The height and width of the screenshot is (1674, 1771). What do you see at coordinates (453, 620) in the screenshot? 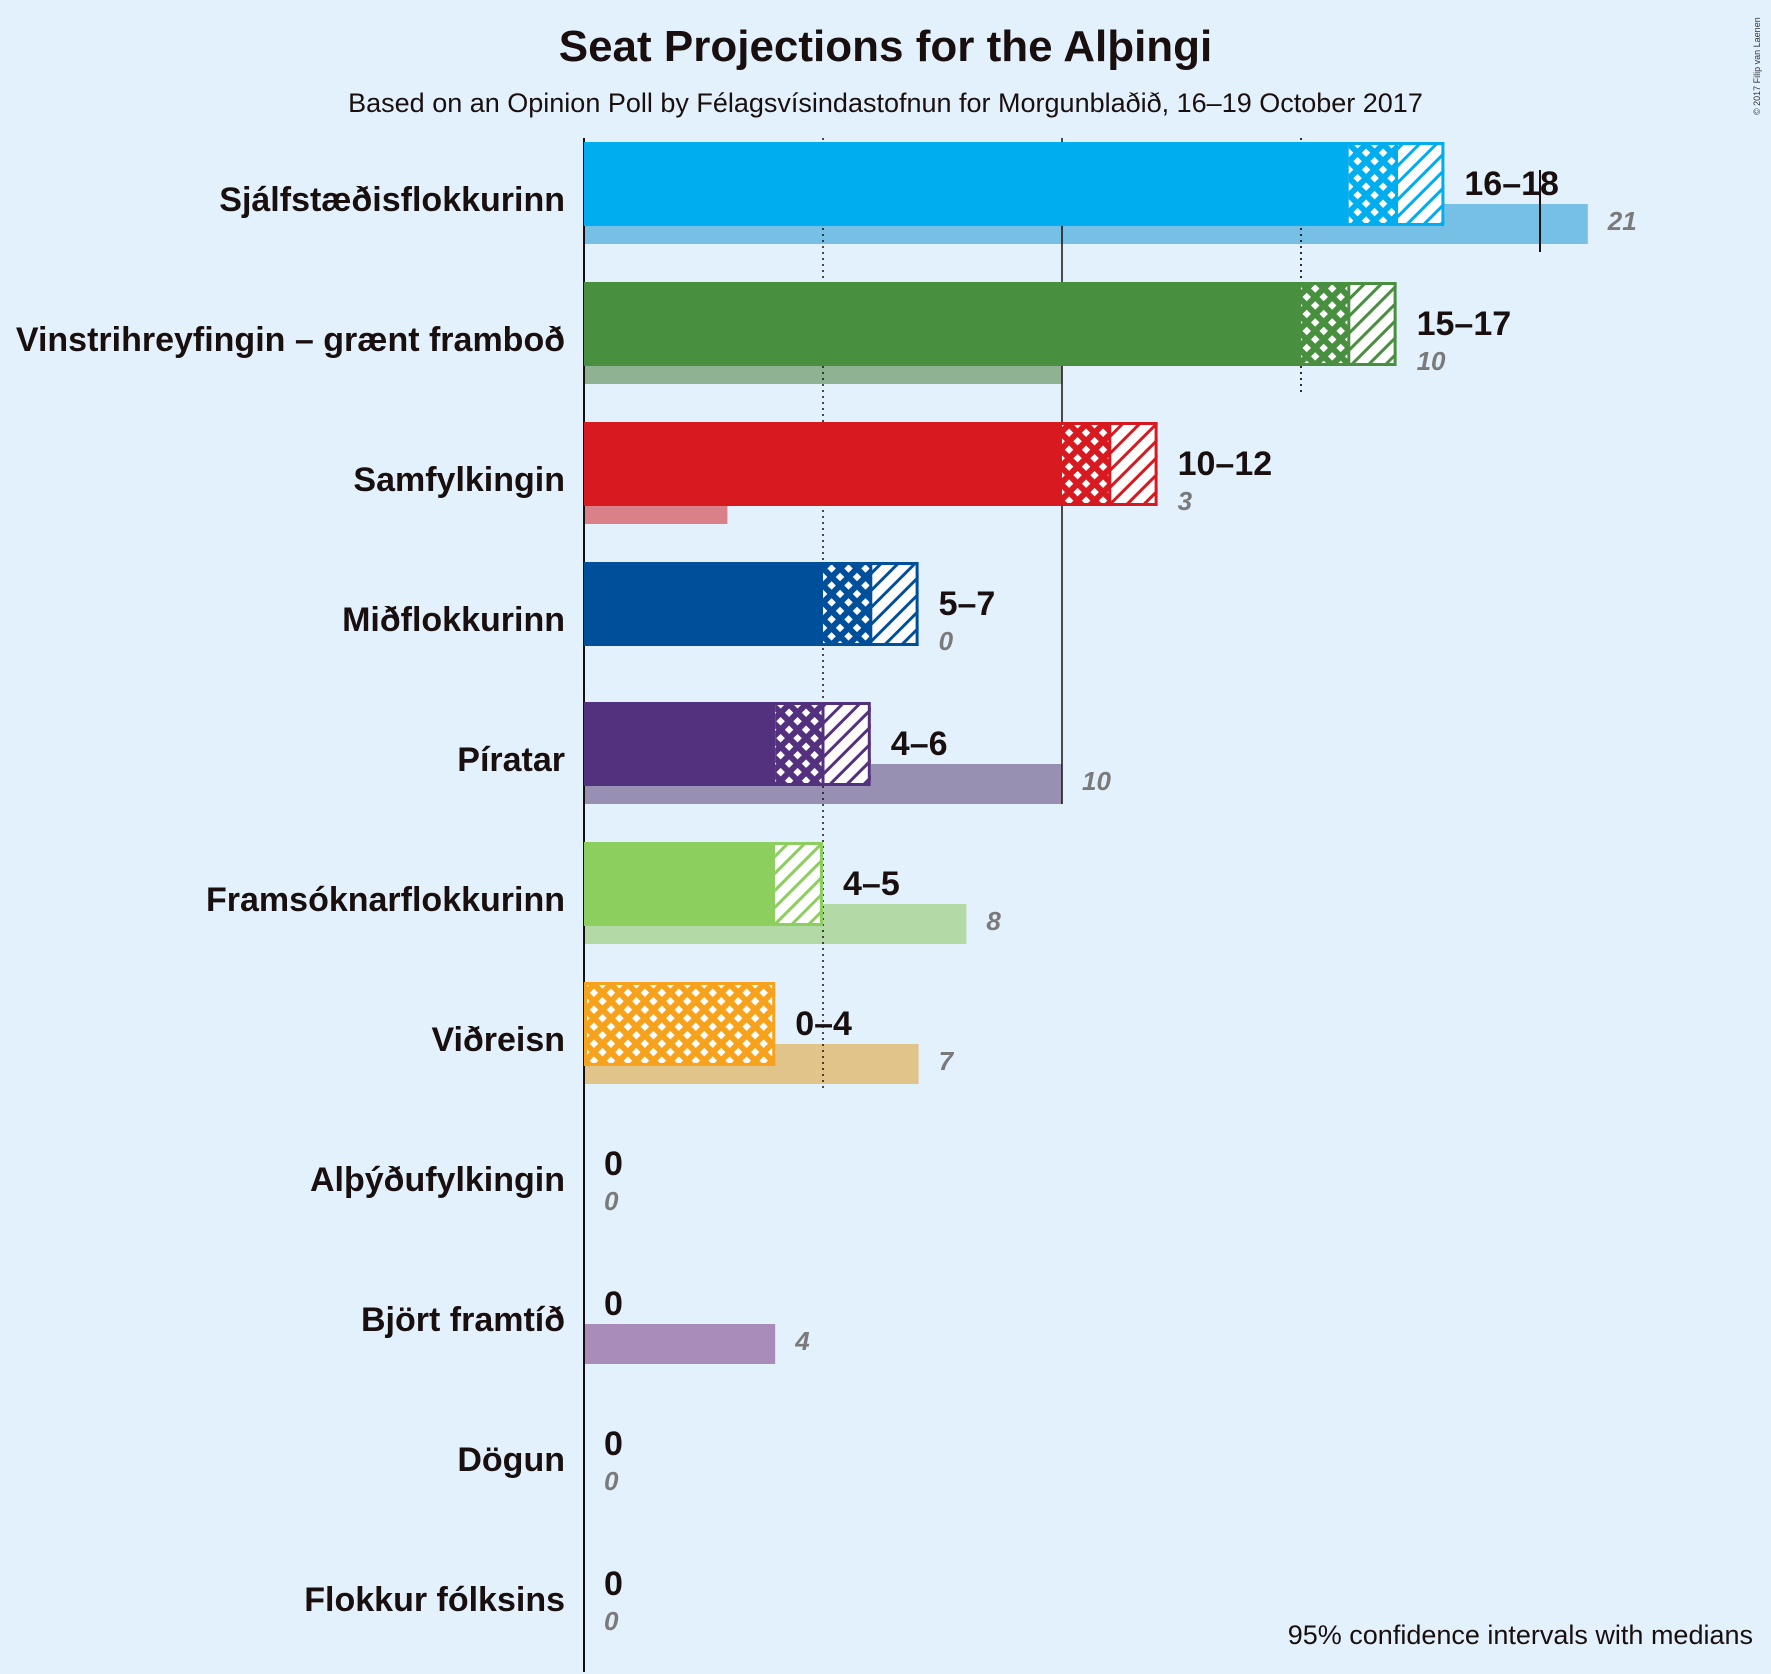
I see `party-3-name: Miðflokkurinn` at bounding box center [453, 620].